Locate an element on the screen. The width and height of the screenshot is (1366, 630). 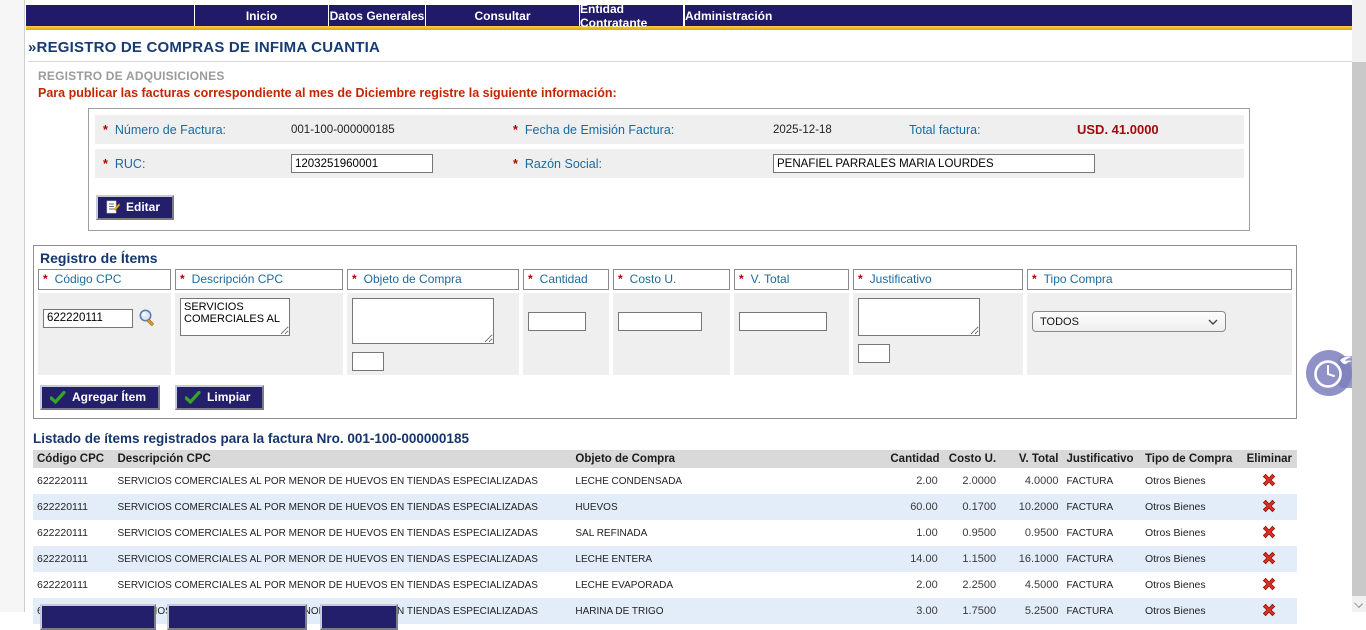
edit-document-icon is located at coordinates (113, 207).